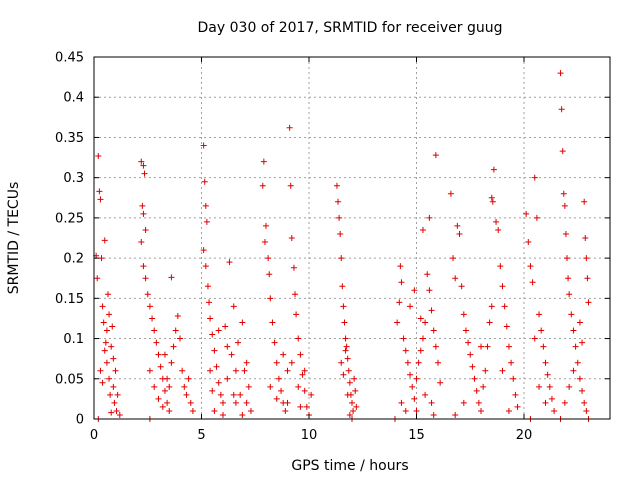 Image resolution: width=640 pixels, height=480 pixels. What do you see at coordinates (69, 299) in the screenshot?
I see `y-tick-label: 0.15` at bounding box center [69, 299].